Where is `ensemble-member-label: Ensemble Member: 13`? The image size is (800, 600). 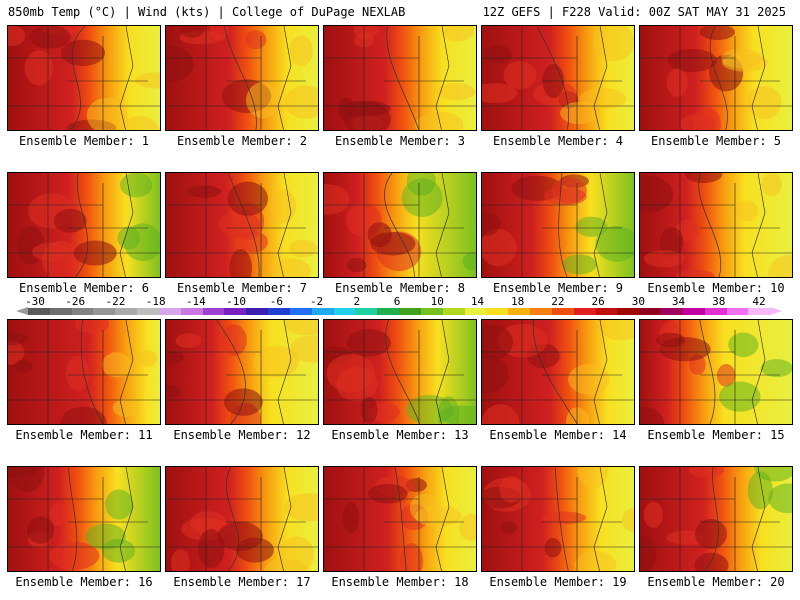
ensemble-member-label: Ensemble Member: 13 is located at coordinates (400, 435).